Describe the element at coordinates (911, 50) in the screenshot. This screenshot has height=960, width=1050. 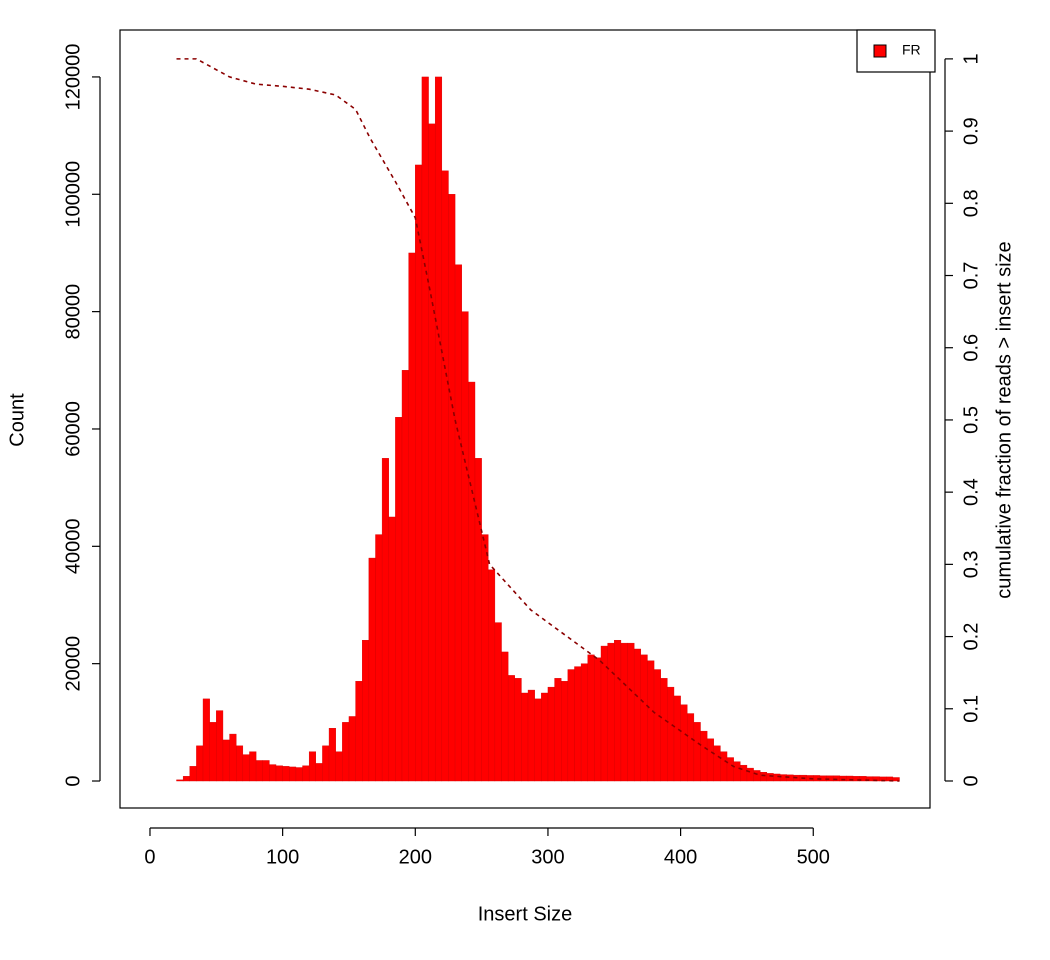
I see `legend-label: FR` at that location.